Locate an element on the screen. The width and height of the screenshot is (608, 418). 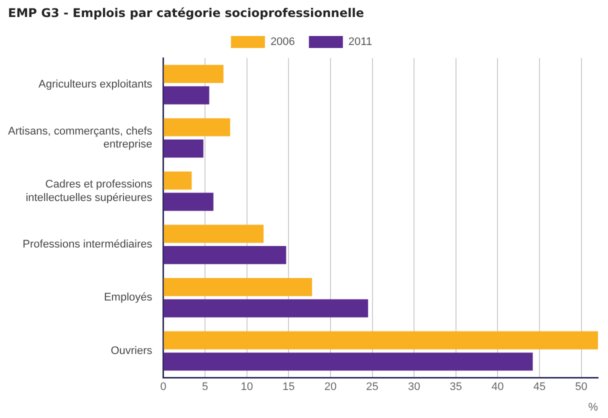
x-tick-label: 50 is located at coordinates (581, 387).